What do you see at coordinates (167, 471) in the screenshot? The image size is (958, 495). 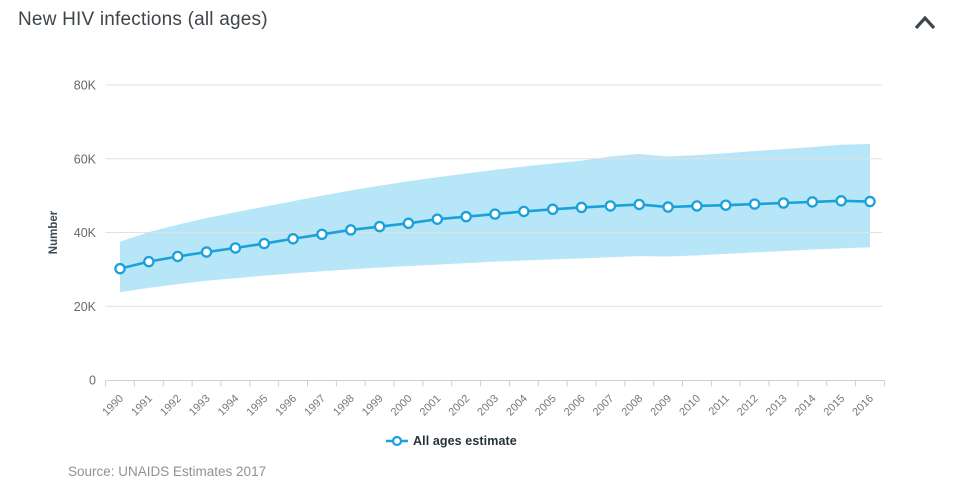 I see `source-note: Source: UNAIDS Estimates 2017` at bounding box center [167, 471].